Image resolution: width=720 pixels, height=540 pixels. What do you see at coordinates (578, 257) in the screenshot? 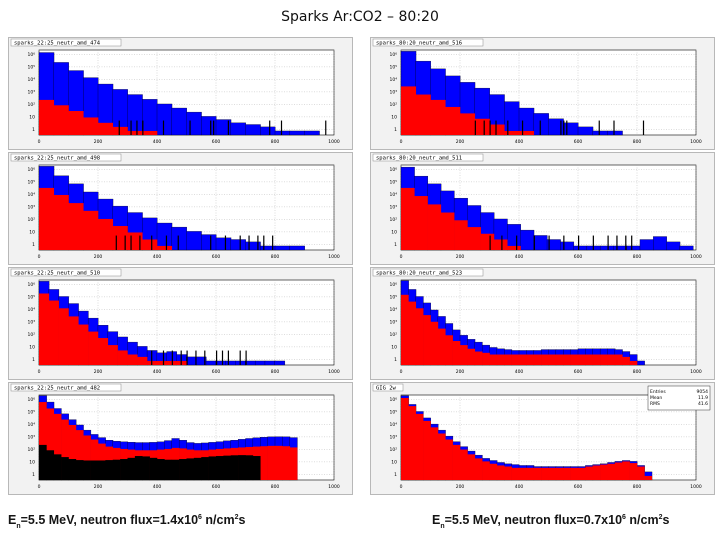
I see `x-tick-label: 600` at bounding box center [578, 257].